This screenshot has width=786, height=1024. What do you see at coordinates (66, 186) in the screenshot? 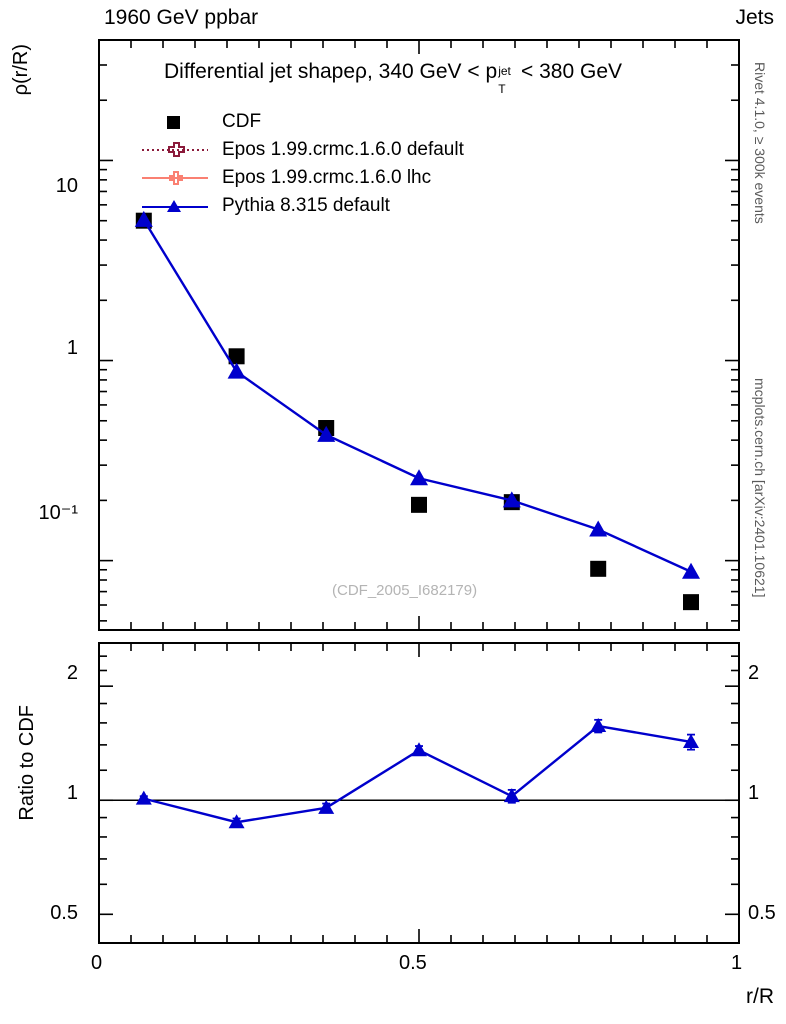
I see `y-tick-main-10: 10` at bounding box center [66, 186].